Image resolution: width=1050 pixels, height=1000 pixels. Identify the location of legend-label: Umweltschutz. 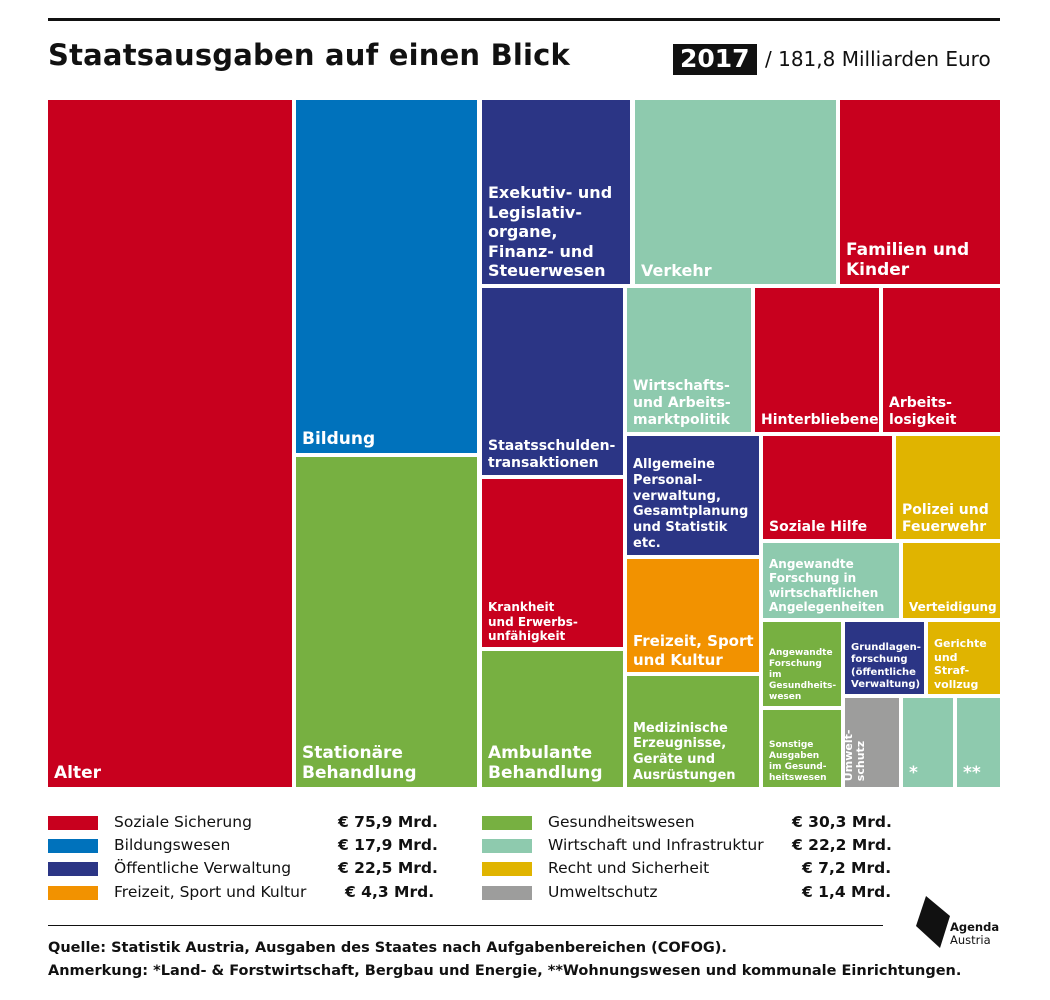
(603, 892).